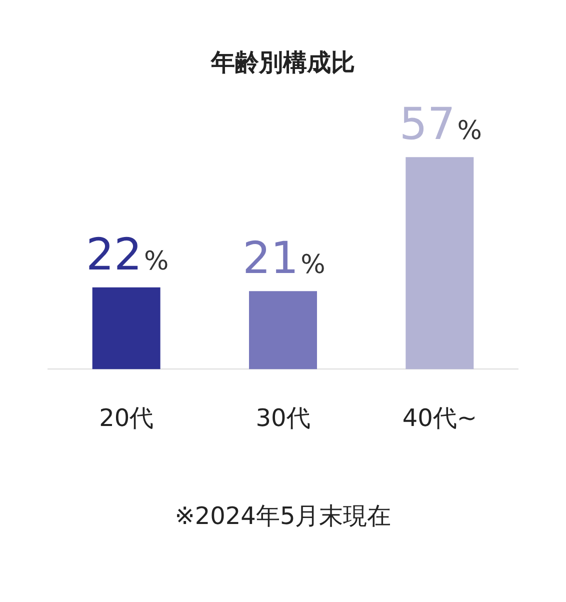 The image size is (566, 602). I want to click on x-tick-label: 30代, so click(283, 418).